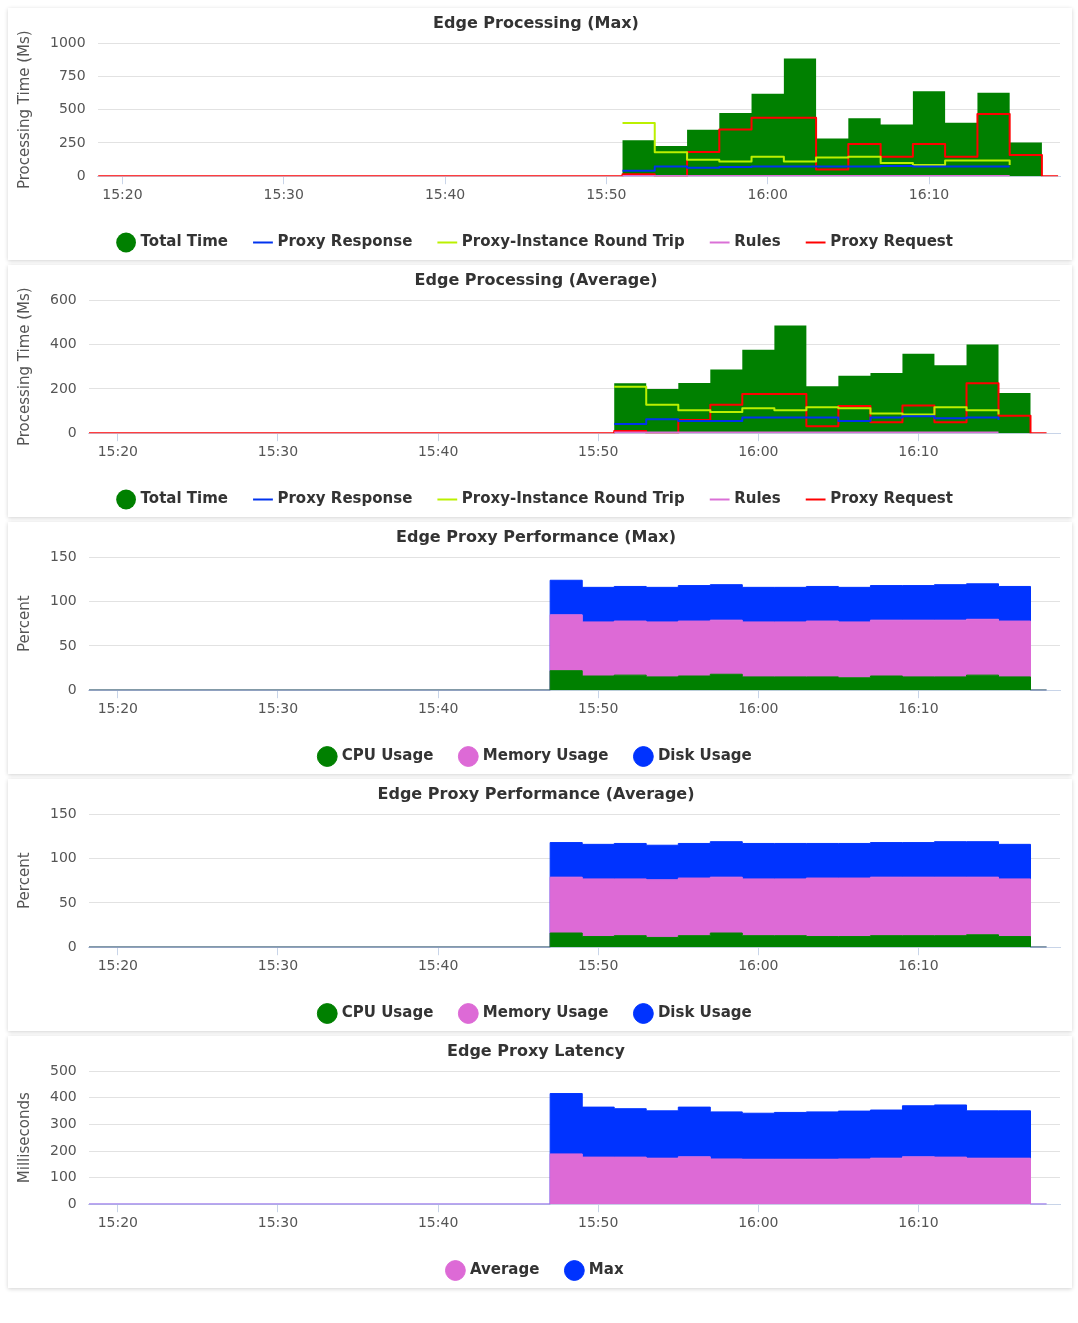 The height and width of the screenshot is (1323, 1078). Describe the element at coordinates (23, 1138) in the screenshot. I see `y-axis-title: Milliseconds` at that location.